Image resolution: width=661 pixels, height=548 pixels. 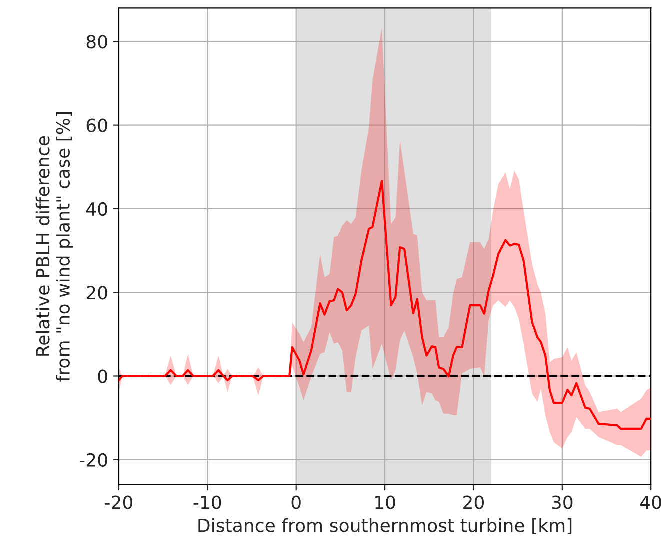 What do you see at coordinates (97, 42) in the screenshot?
I see `y-tick-label: 80` at bounding box center [97, 42].